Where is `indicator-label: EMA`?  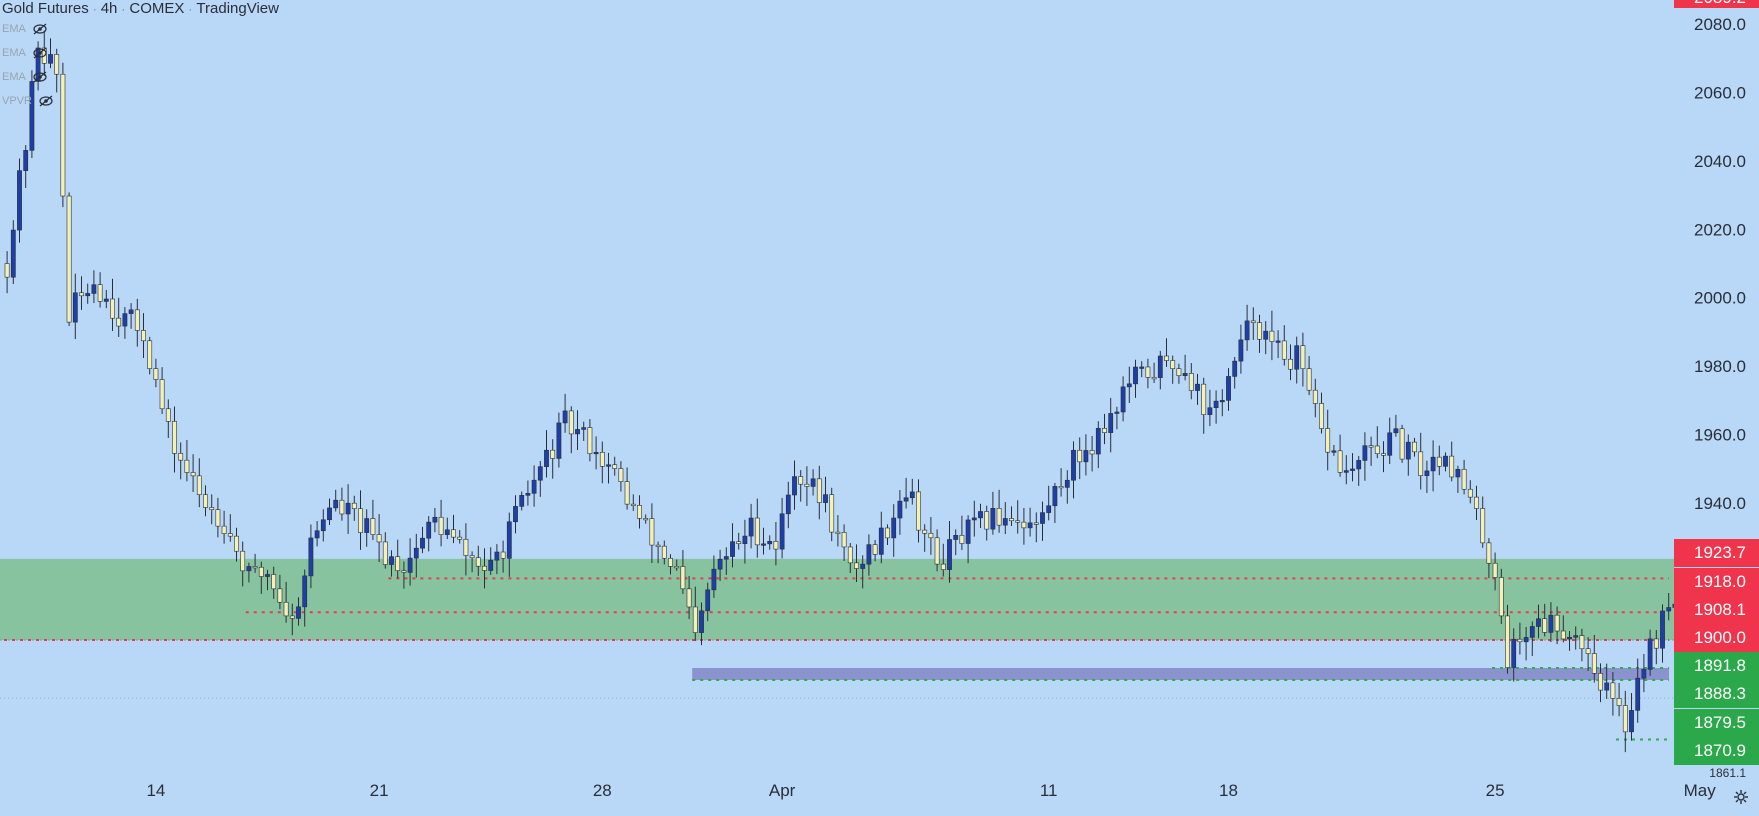
indicator-label: EMA is located at coordinates (14, 29).